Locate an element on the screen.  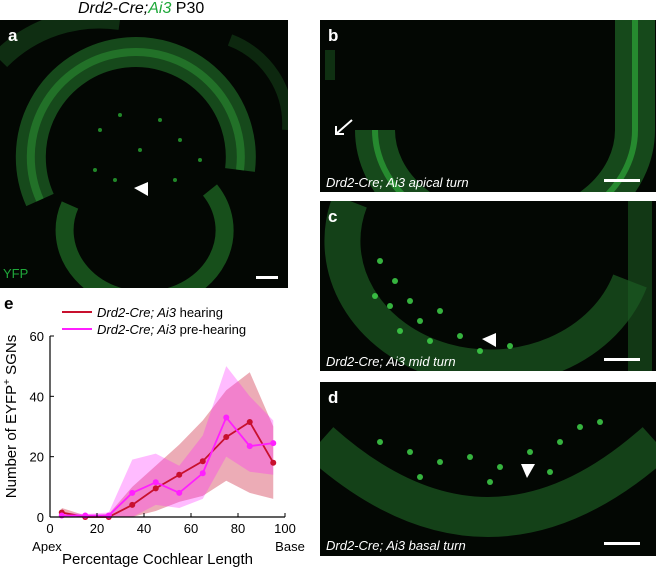
panel-d-label: d is located at coordinates (333, 397).